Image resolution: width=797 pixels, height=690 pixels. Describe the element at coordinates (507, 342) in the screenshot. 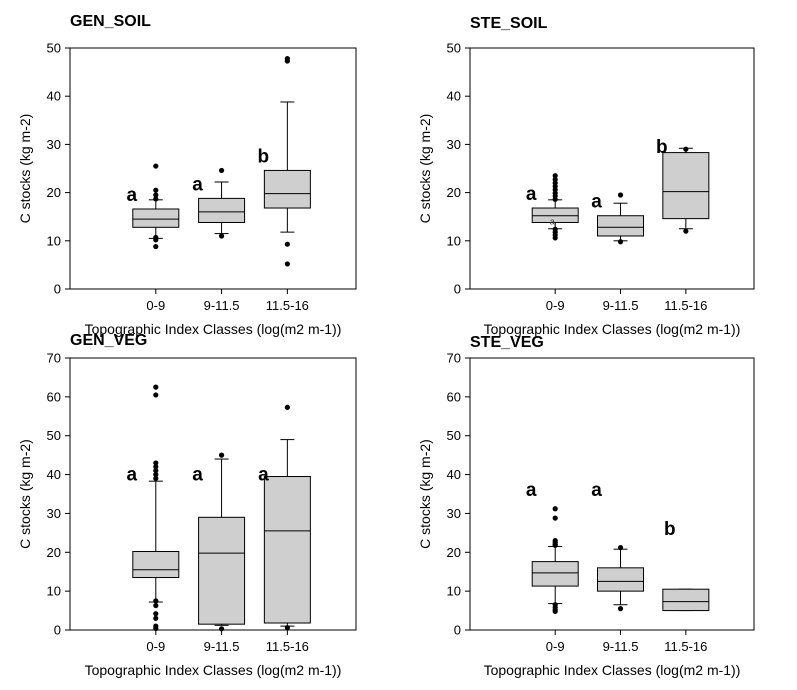

I see `panel-title: STE_VEG` at that location.